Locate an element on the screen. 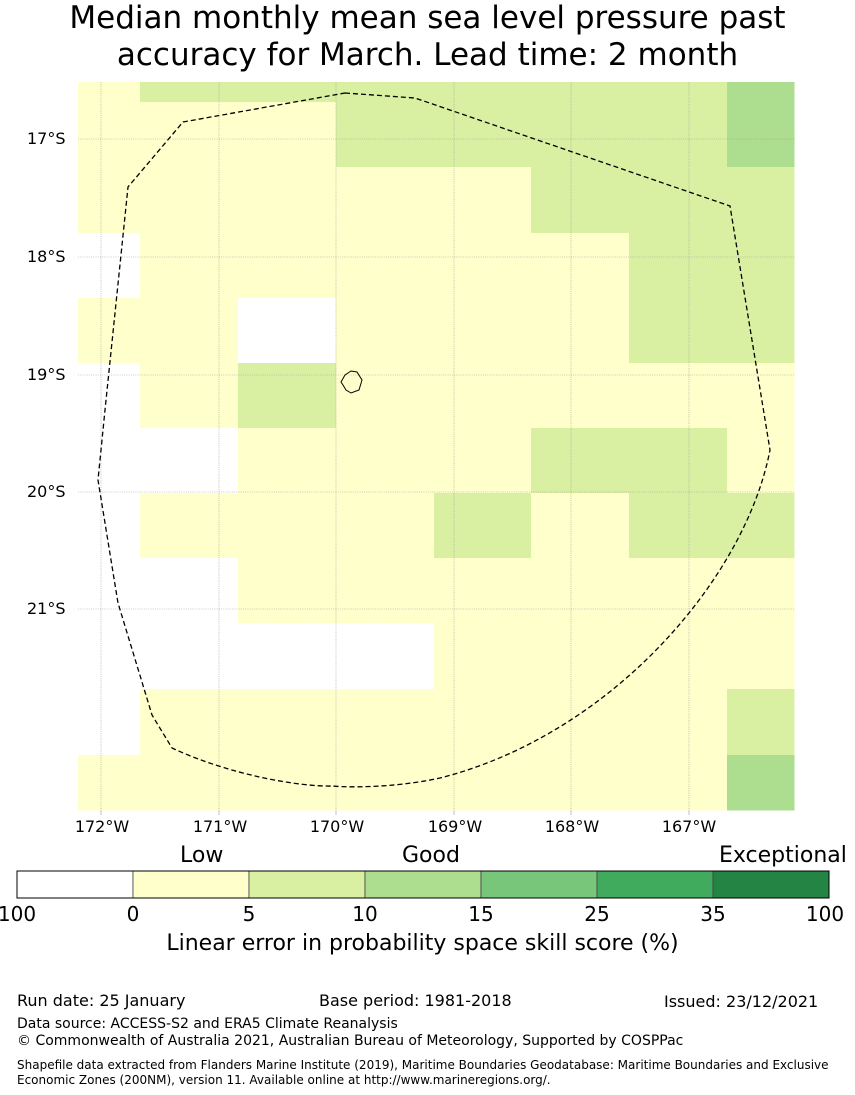 The height and width of the screenshot is (1095, 855). colorbar is located at coordinates (423, 884).